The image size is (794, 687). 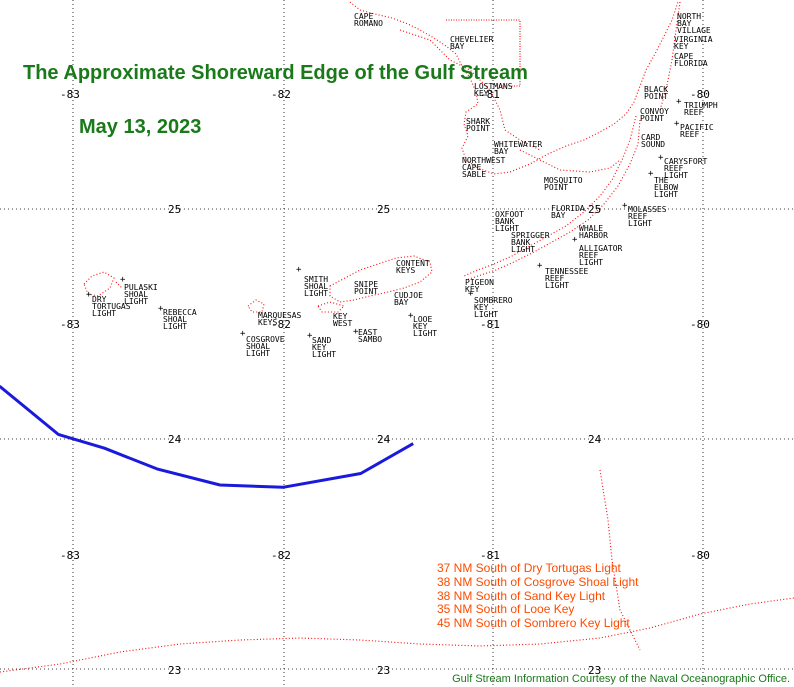 I want to click on marker-pulaski: +, so click(x=123, y=280).